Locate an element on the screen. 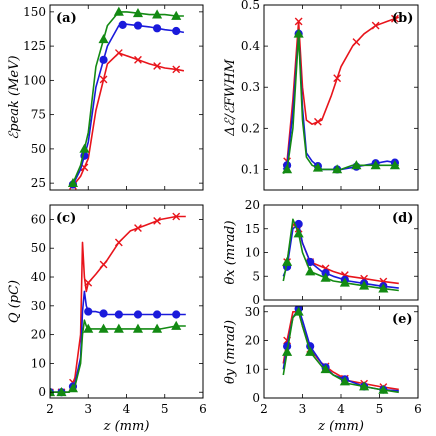 The width and height of the screenshot is (436, 436). panel-label: (c) is located at coordinates (66, 218).